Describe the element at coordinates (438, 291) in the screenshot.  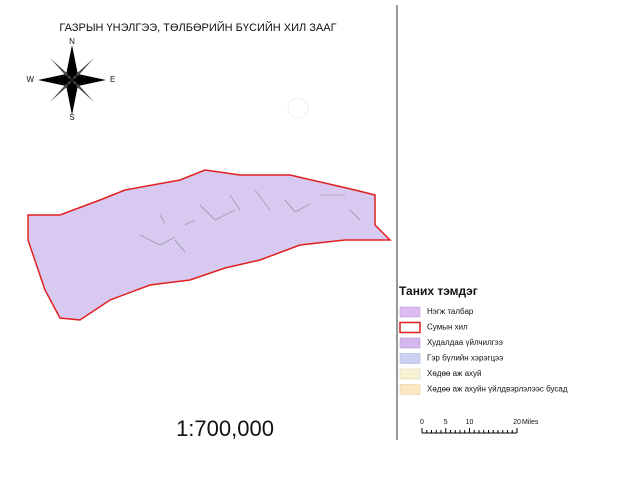
I see `legend-title: Таних тэмдэг` at that location.